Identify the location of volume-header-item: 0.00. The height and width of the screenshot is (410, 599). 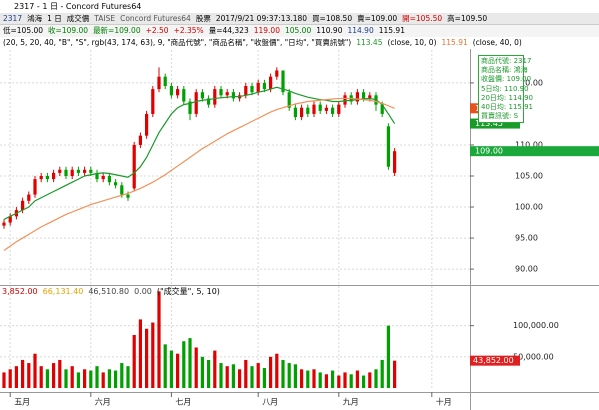
(143, 291).